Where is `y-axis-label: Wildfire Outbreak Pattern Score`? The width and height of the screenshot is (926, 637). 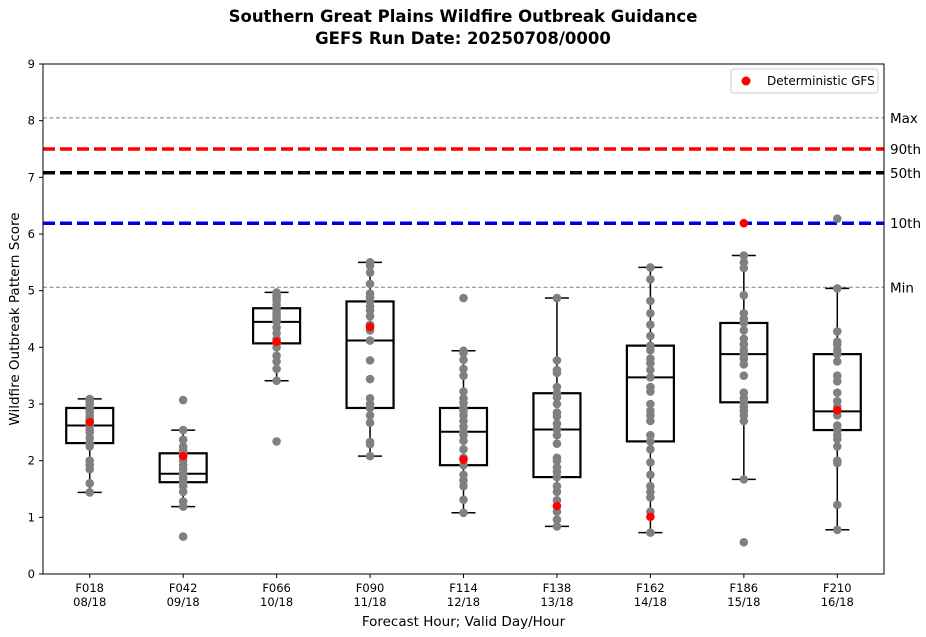
y-axis-label: Wildfire Outbreak Pattern Score is located at coordinates (15, 318).